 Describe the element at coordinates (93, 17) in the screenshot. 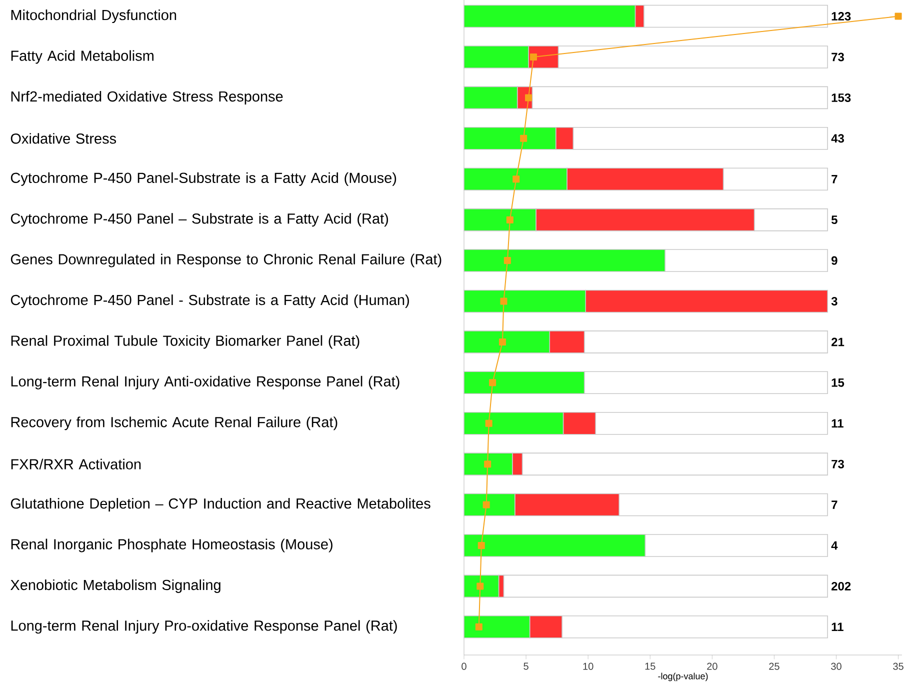

I see `y-tick-label: Mitochondrial Dysfunction` at that location.